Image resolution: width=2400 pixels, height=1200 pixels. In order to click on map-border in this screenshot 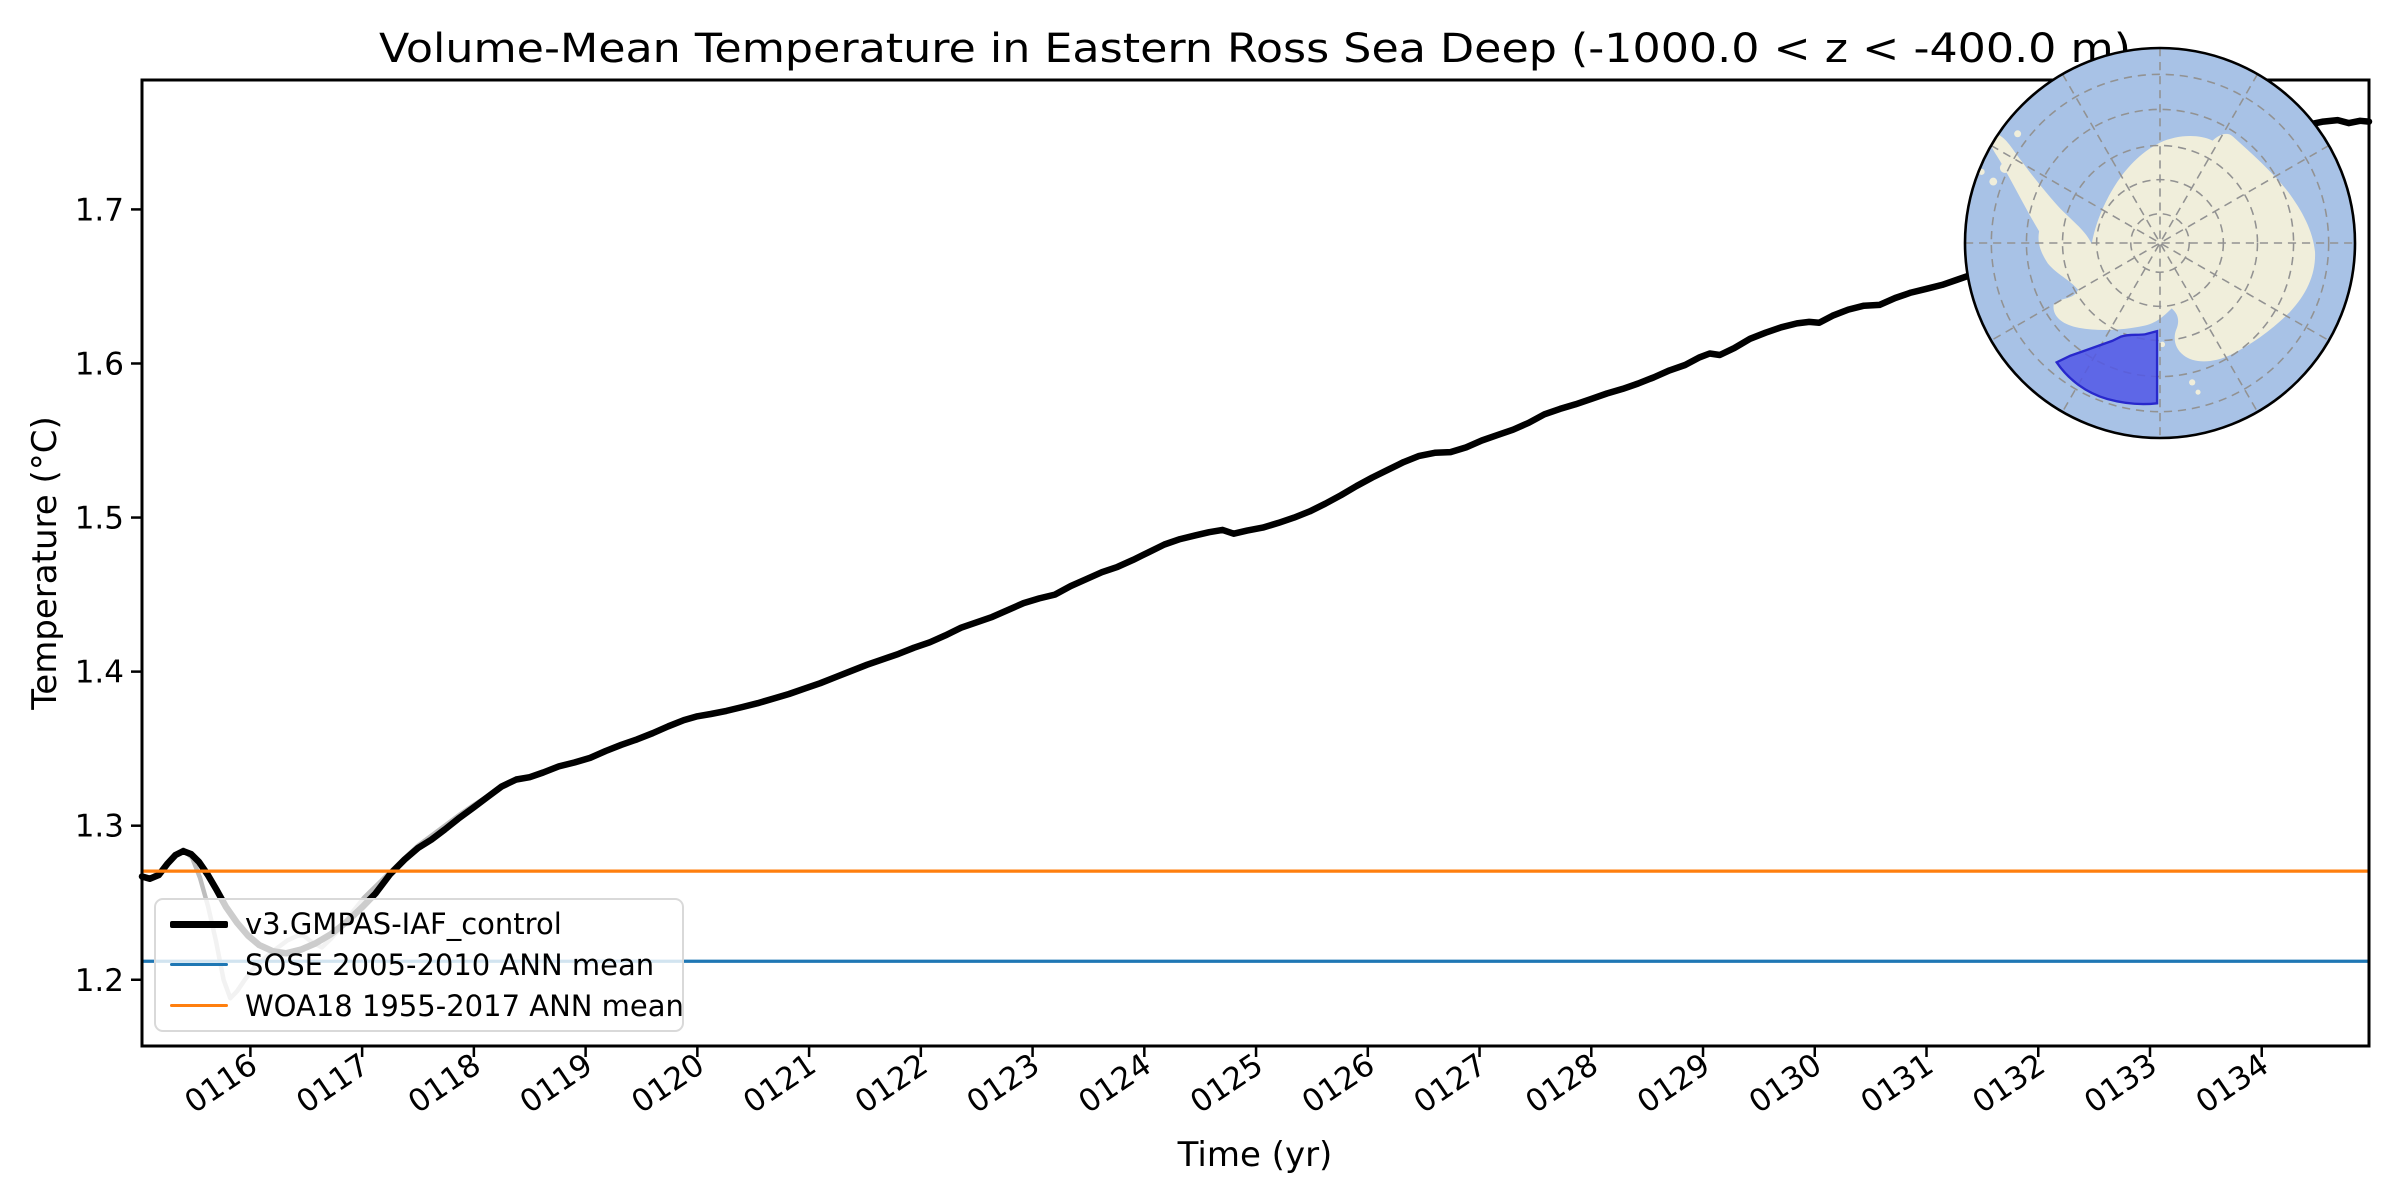, I will do `click(2160, 243)`.